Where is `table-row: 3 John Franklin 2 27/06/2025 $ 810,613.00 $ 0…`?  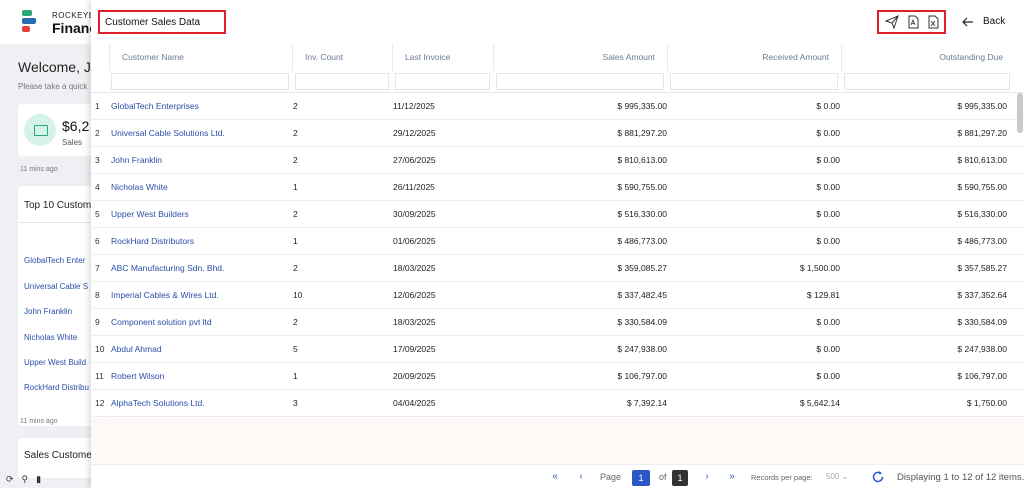 table-row: 3 John Franklin 2 27/06/2025 $ 810,613.00 $ 0… is located at coordinates (557, 160).